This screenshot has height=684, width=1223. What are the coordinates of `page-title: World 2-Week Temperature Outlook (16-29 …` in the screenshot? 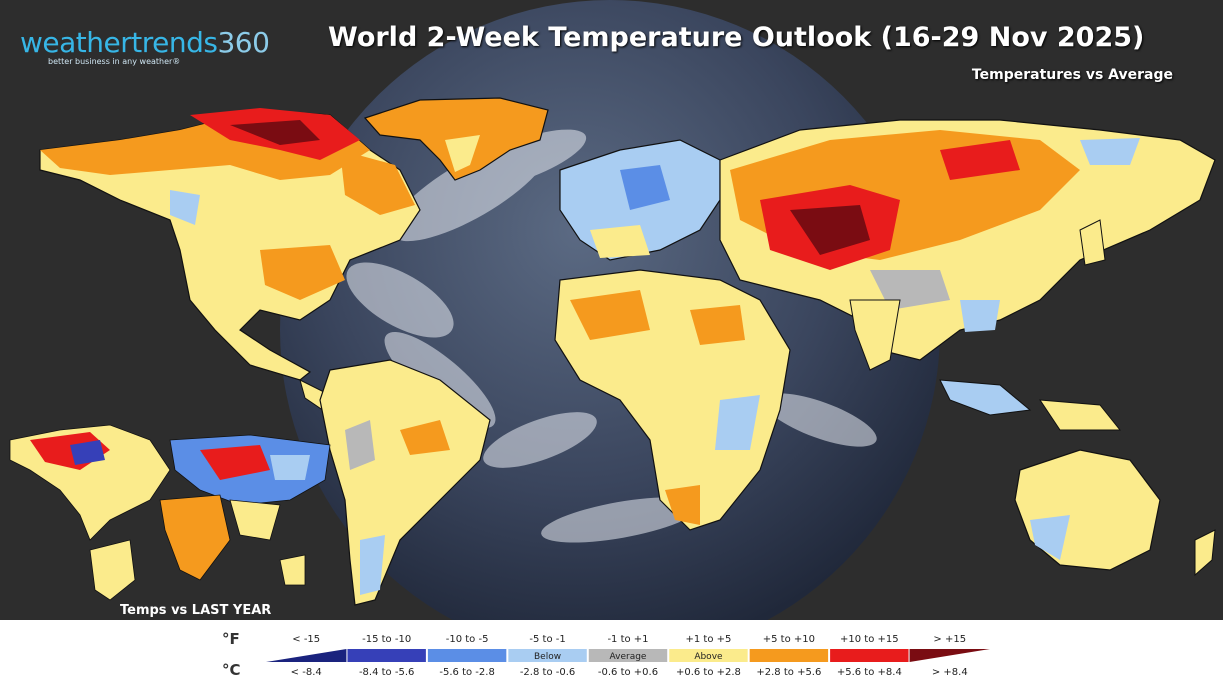 It's located at (736, 37).